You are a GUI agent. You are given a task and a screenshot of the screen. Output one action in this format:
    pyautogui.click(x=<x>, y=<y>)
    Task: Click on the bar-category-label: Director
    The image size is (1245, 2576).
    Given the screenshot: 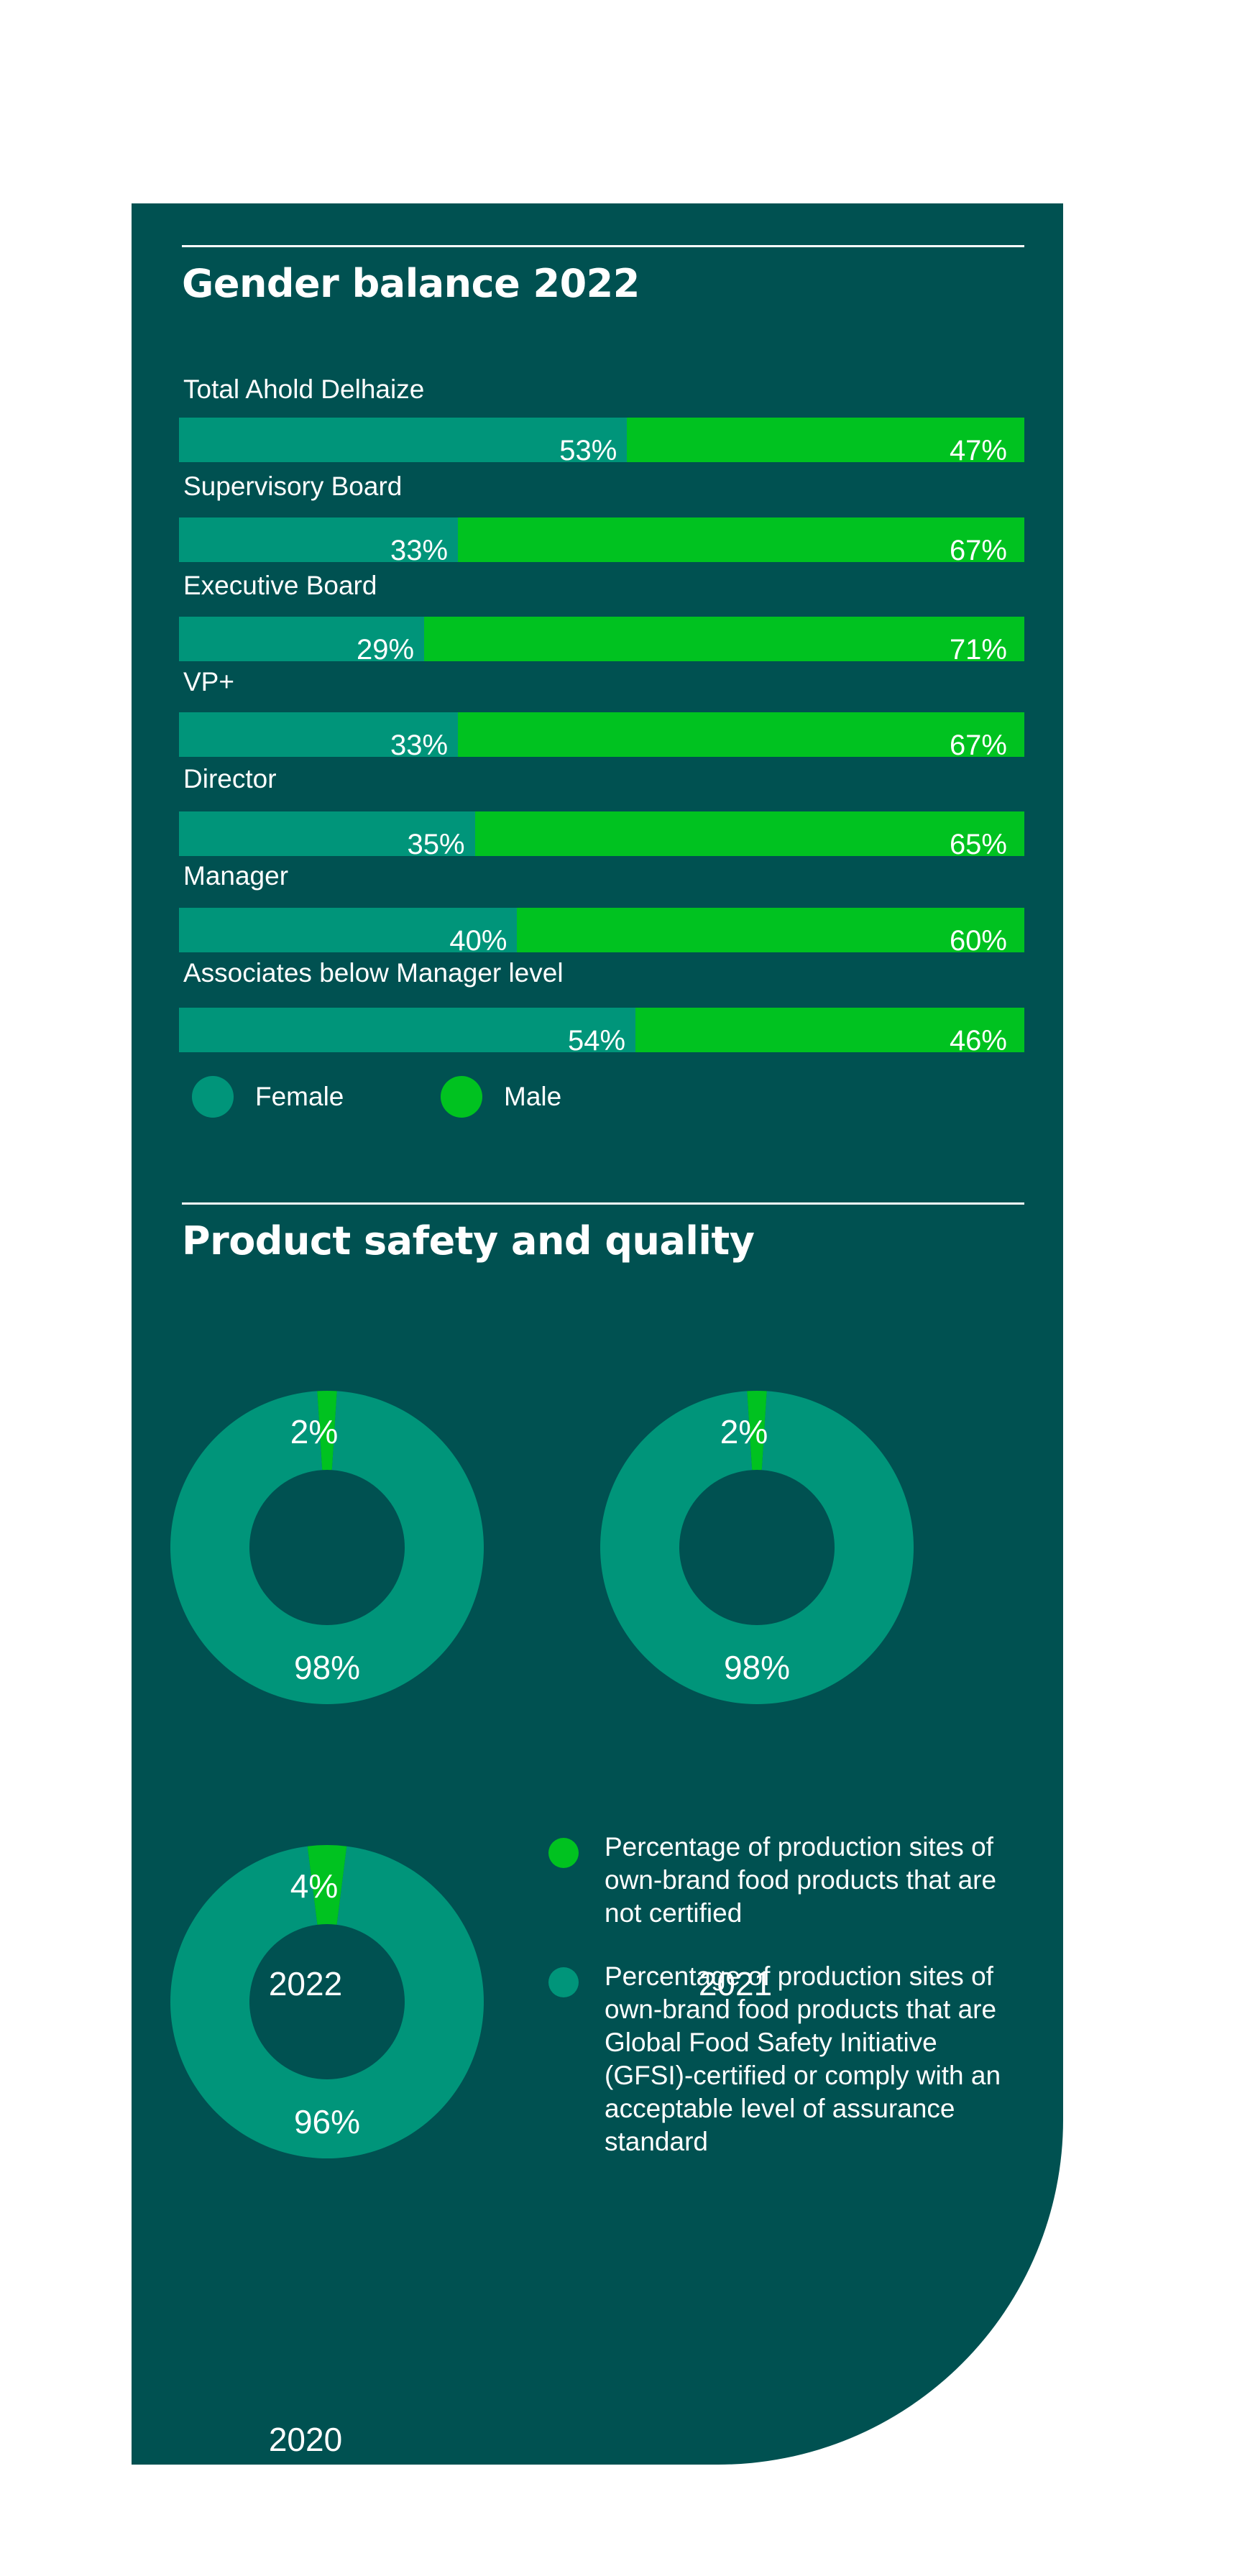 What is the action you would take?
    pyautogui.click(x=230, y=779)
    